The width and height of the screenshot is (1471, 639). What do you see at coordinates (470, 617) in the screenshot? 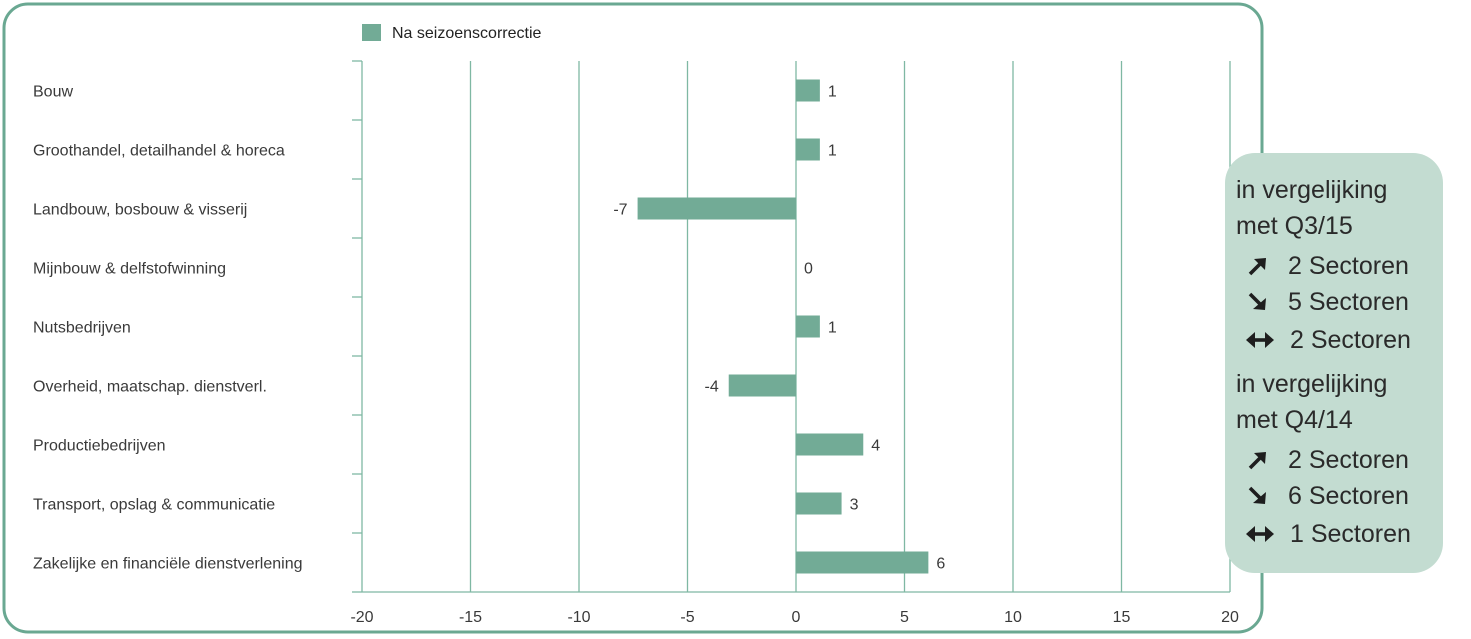
I see `x-tick-label: -15` at bounding box center [470, 617].